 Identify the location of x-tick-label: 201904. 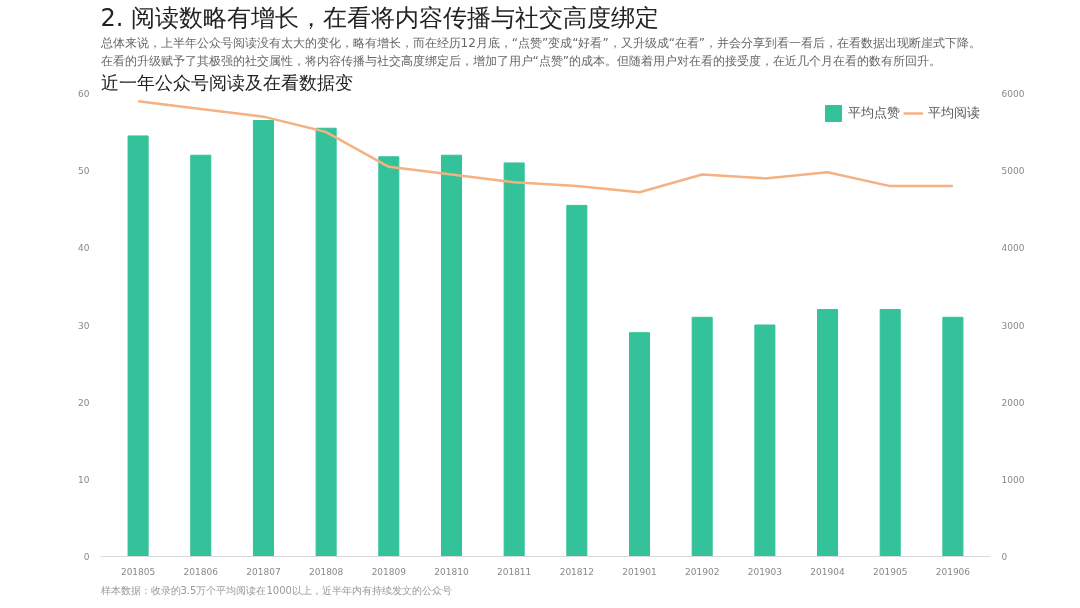
(827, 571).